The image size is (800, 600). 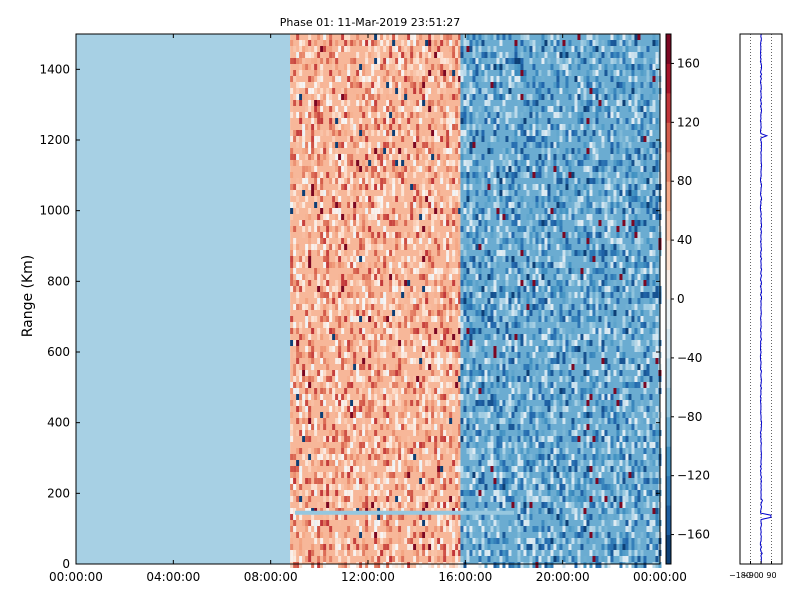 What do you see at coordinates (688, 122) in the screenshot?
I see `colorbar-tick-label: 120` at bounding box center [688, 122].